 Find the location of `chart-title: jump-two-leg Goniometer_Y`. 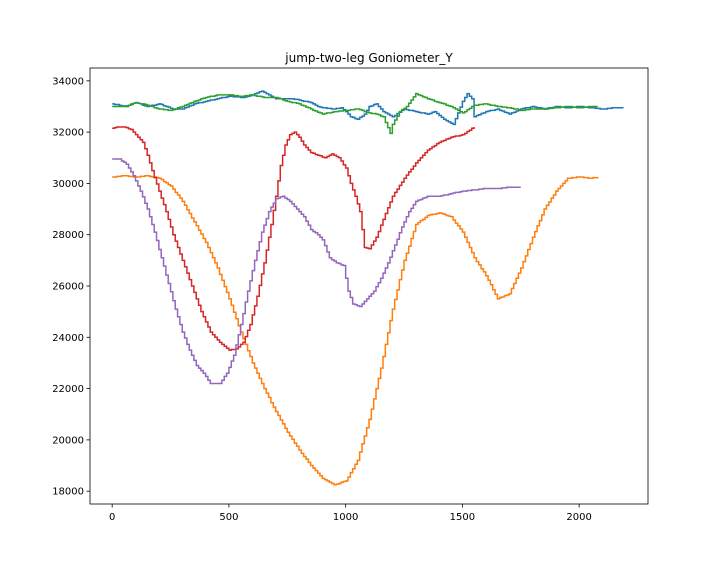

chart-title: jump-two-leg Goniometer_Y is located at coordinates (368, 58).